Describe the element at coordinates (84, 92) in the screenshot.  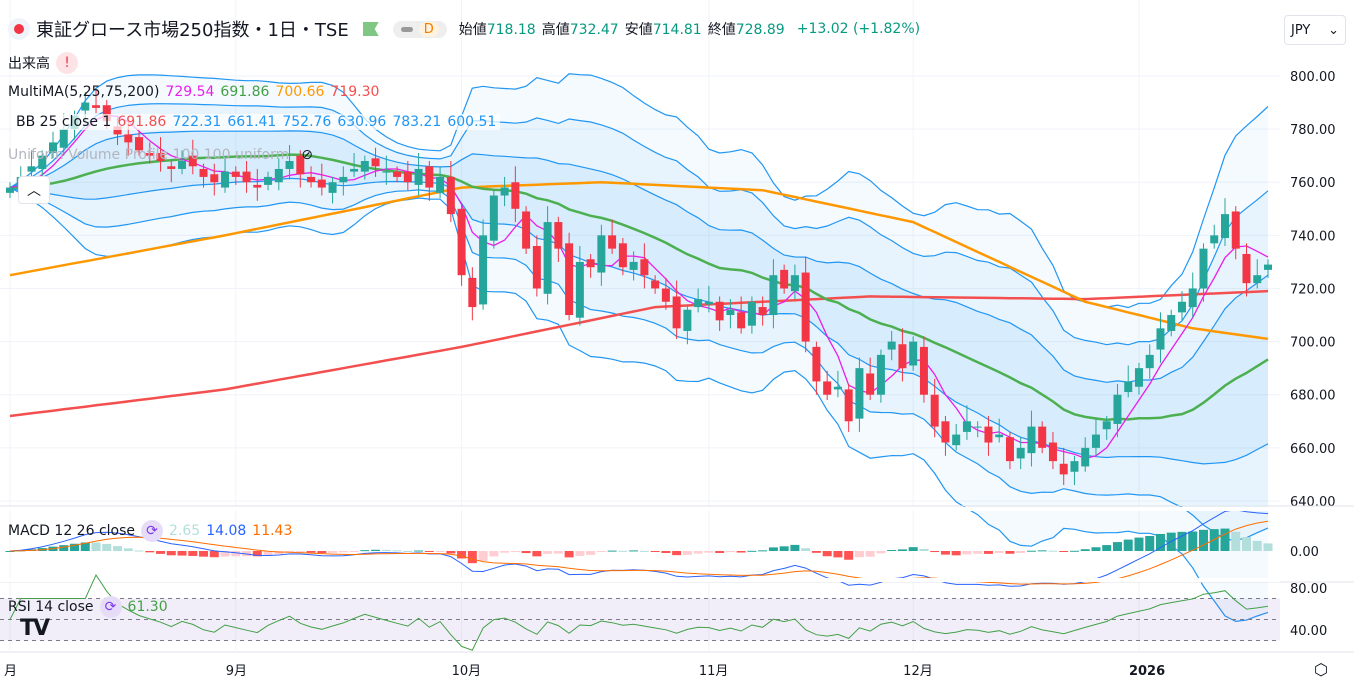
I see `multima-label: MultiMA(5,25,75,200)` at that location.